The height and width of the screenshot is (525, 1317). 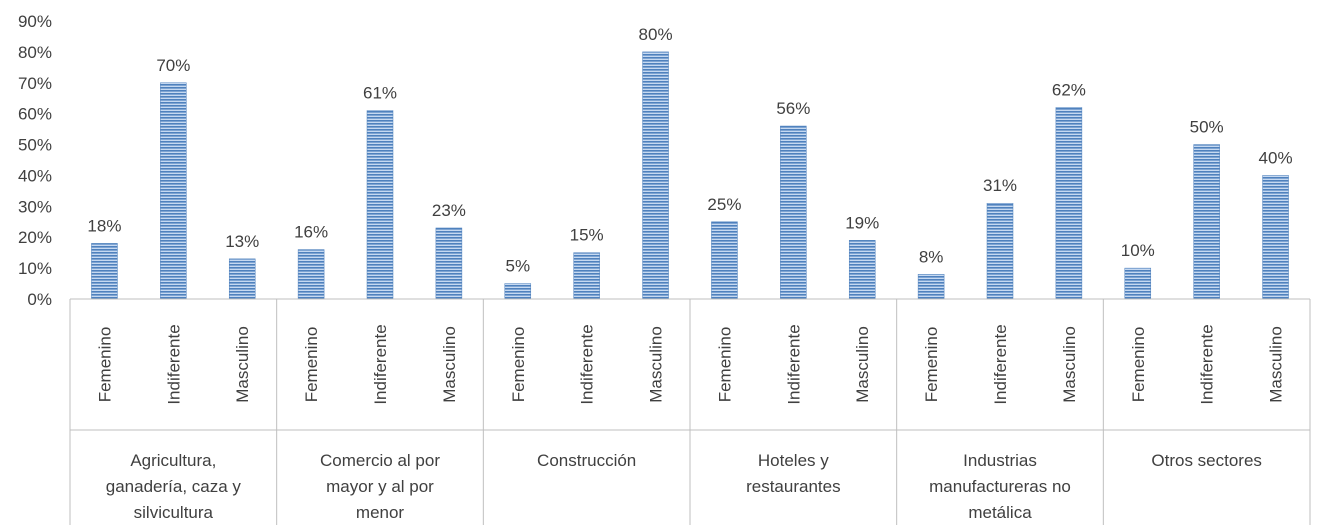 What do you see at coordinates (173, 65) in the screenshot?
I see `data-label: 70%` at bounding box center [173, 65].